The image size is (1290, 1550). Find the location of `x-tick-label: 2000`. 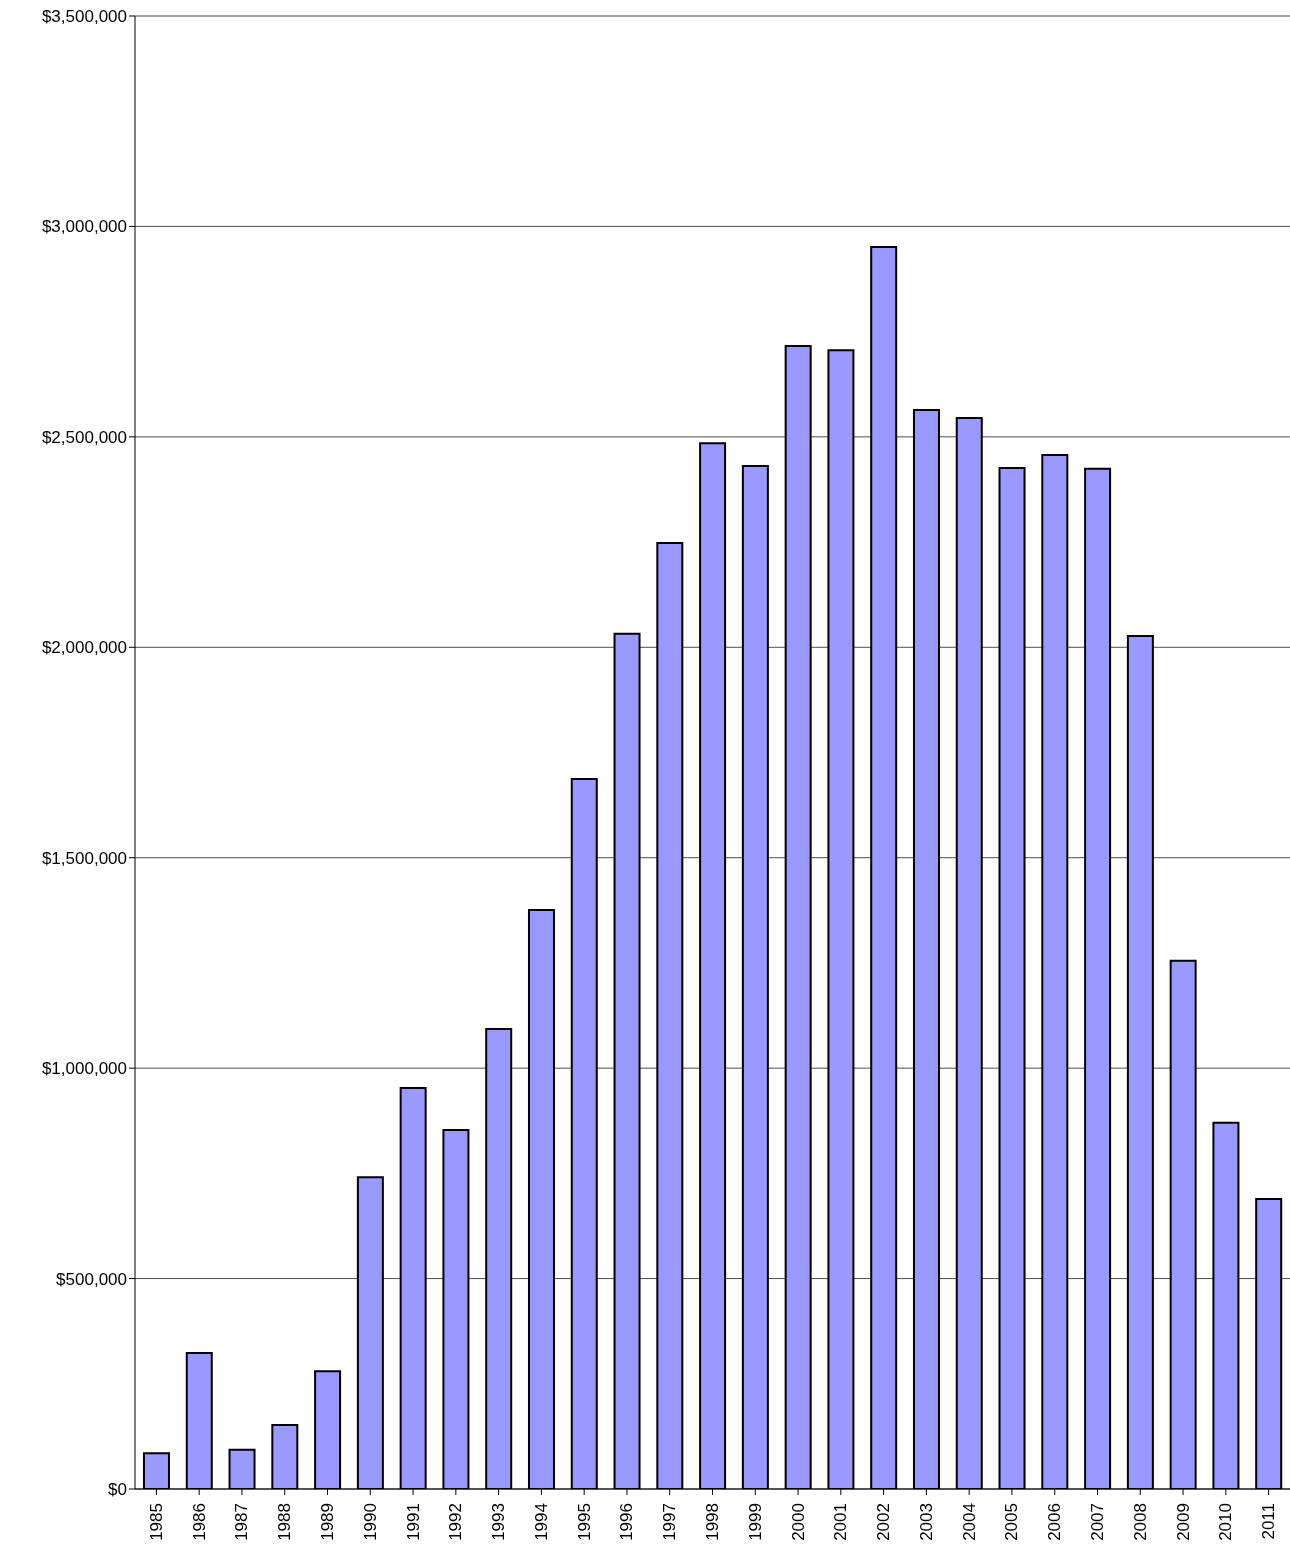

x-tick-label: 2000 is located at coordinates (798, 1522).